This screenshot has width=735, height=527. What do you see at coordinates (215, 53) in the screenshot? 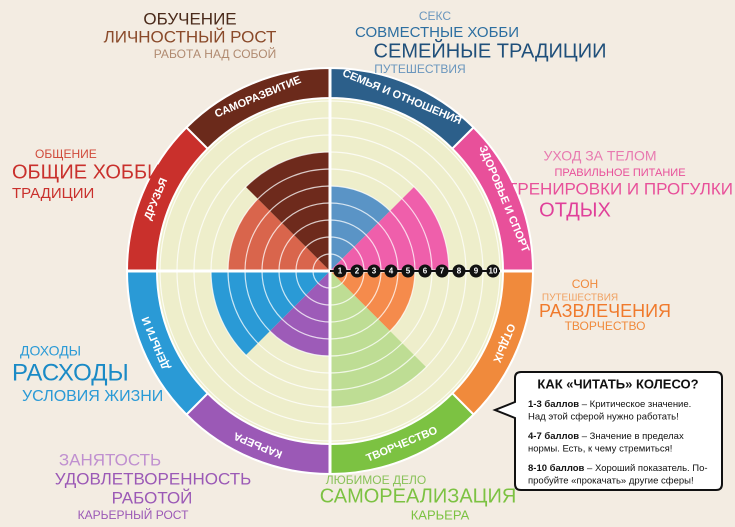
I see `annotation: РАБОТА НАД СОБОЙ` at bounding box center [215, 53].